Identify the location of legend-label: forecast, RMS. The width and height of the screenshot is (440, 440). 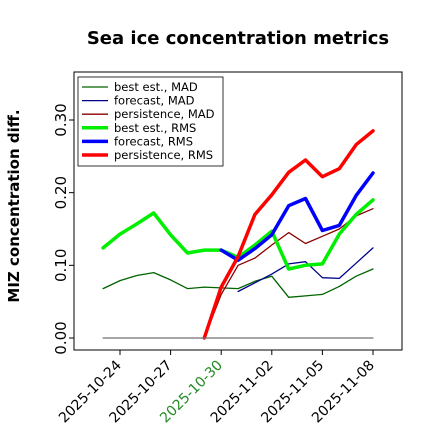
(153, 141).